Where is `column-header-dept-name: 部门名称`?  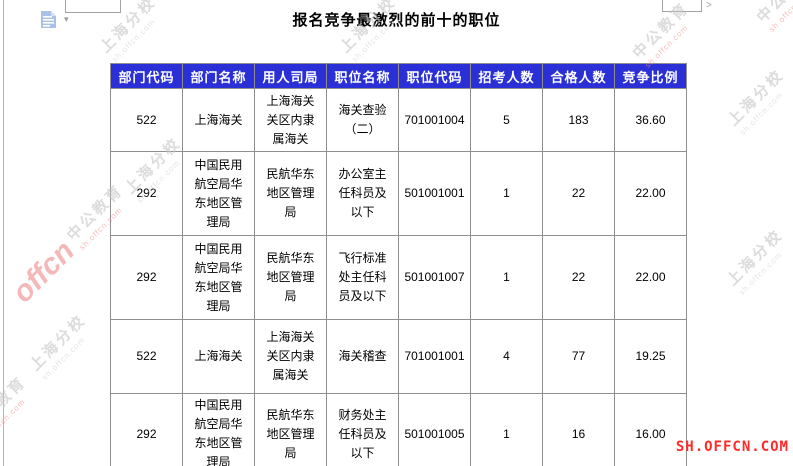
column-header-dept-name: 部门名称 is located at coordinates (218, 76).